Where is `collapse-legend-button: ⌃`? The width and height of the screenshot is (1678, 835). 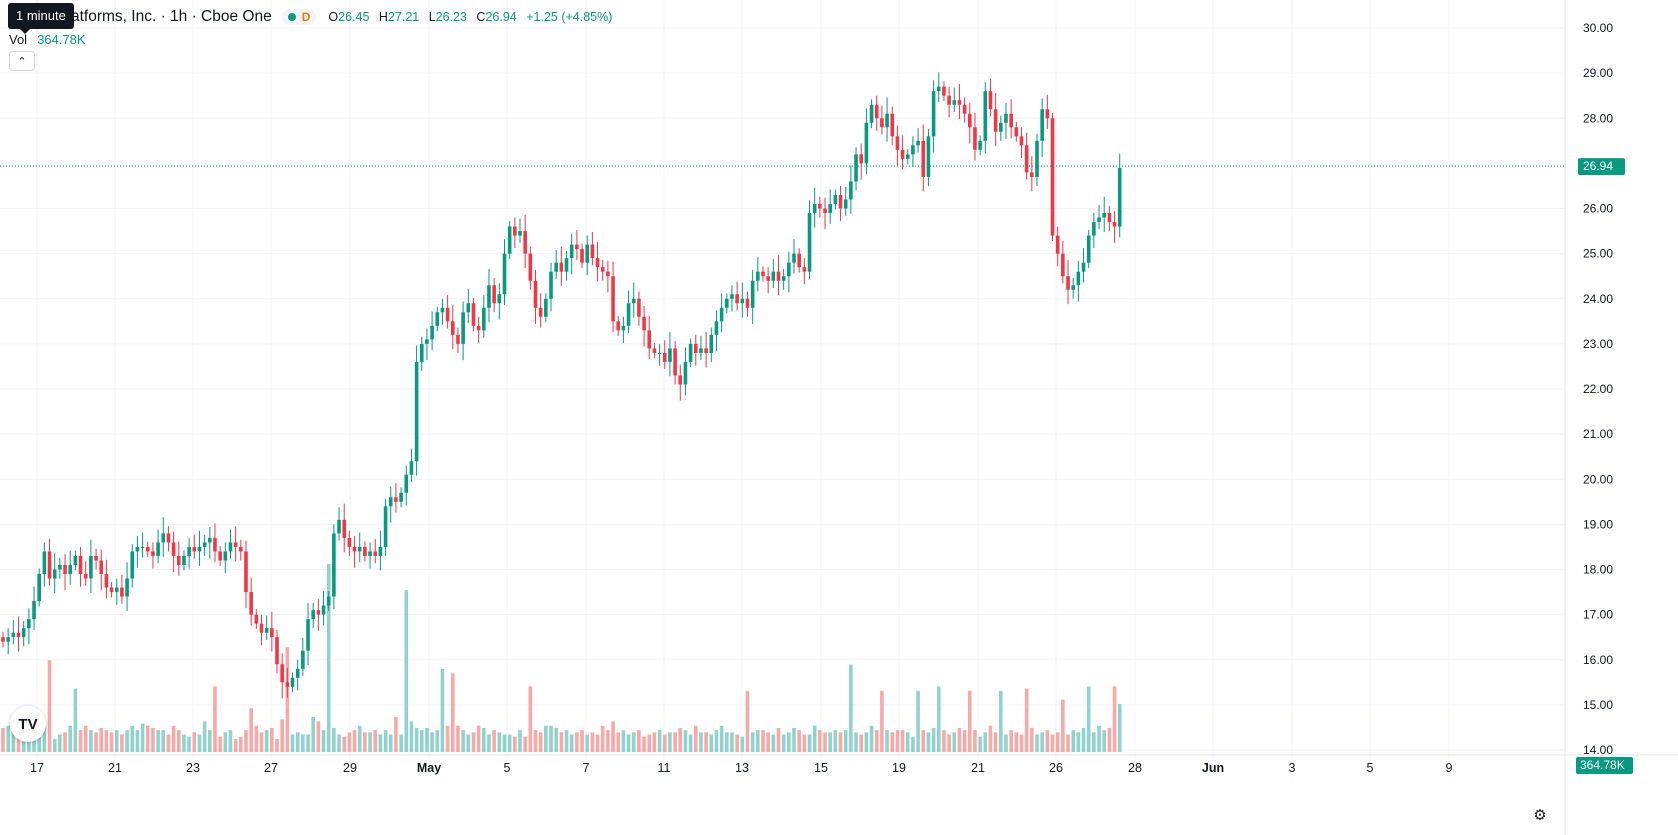
collapse-legend-button: ⌃ is located at coordinates (22, 61).